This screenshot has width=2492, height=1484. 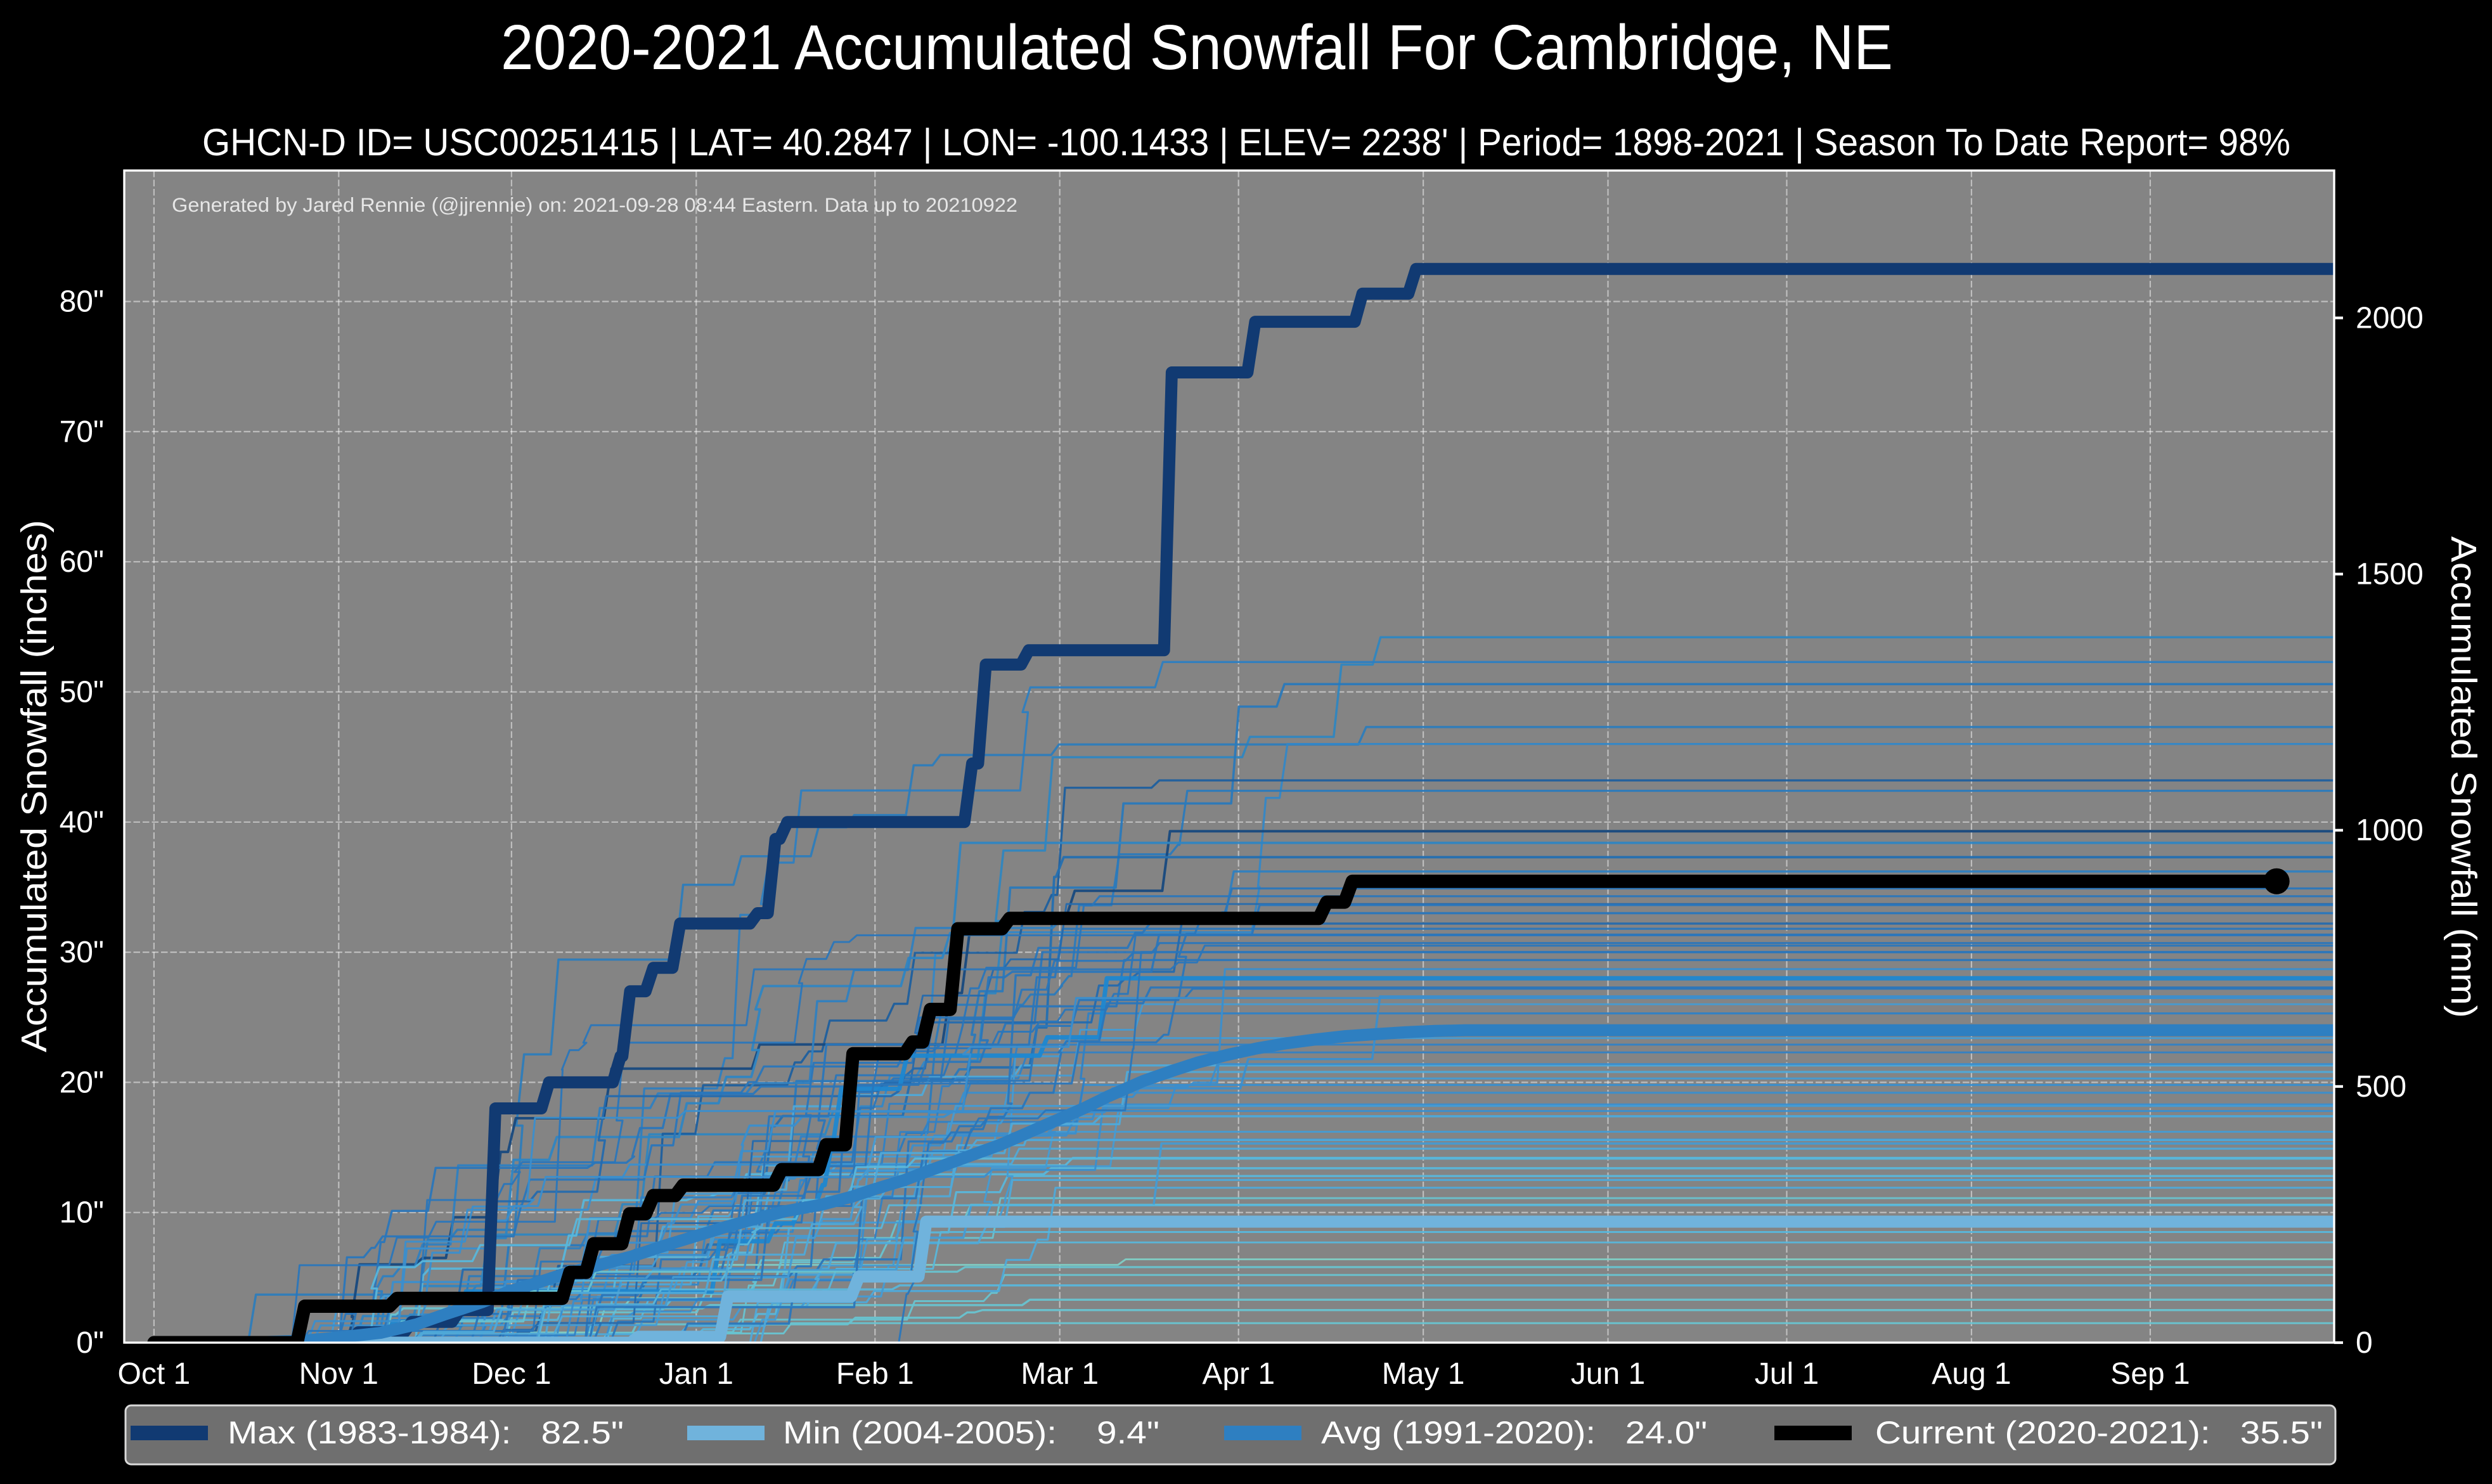 I want to click on svg-text: 1500, so click(x=2390, y=574).